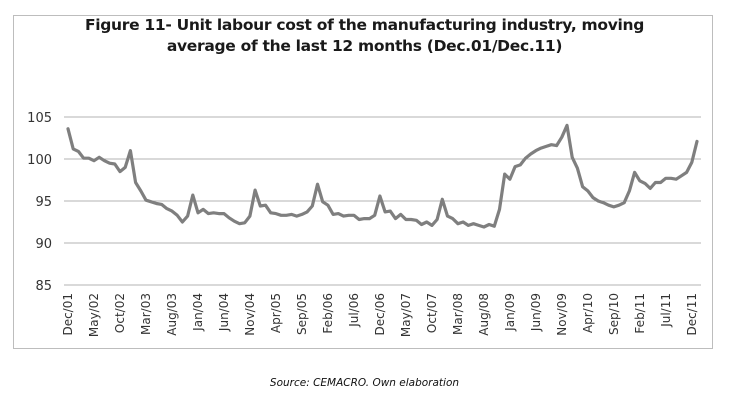 This screenshot has width=729, height=409. What do you see at coordinates (198, 312) in the screenshot?
I see `x-tick-label: Jan/04` at bounding box center [198, 312].